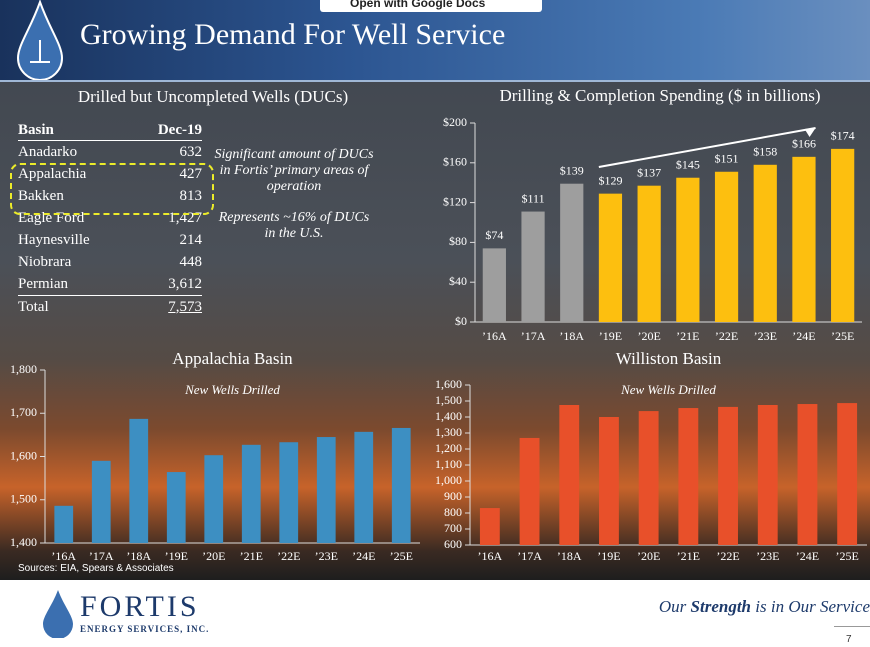  Describe the element at coordinates (707, 147) in the screenshot. I see `trend-arrow` at that location.